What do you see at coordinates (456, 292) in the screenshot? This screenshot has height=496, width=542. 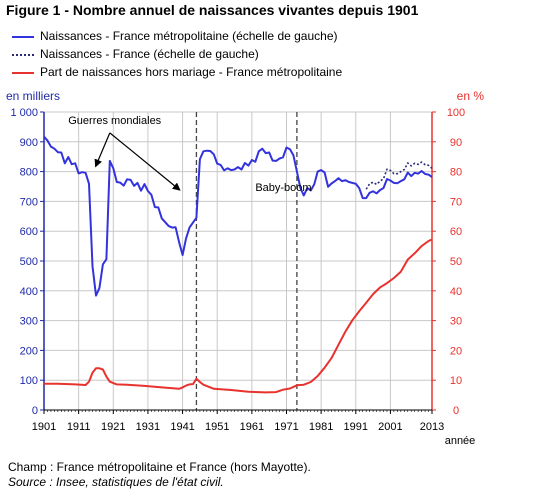 I see `right-tick-label: 40` at bounding box center [456, 292].